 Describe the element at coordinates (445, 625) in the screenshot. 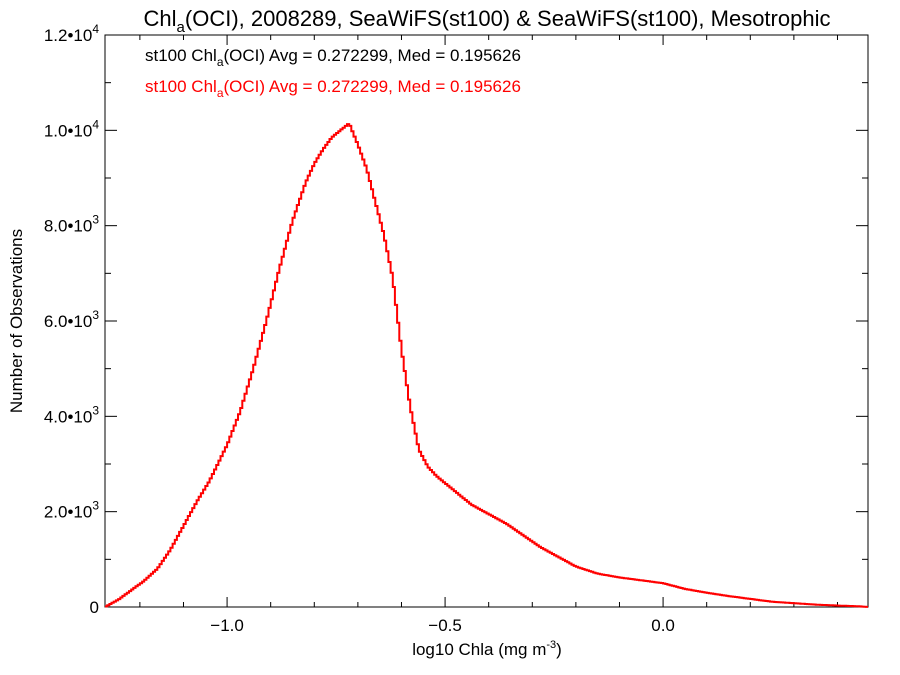

I see `x-tick-label: −0.5` at that location.